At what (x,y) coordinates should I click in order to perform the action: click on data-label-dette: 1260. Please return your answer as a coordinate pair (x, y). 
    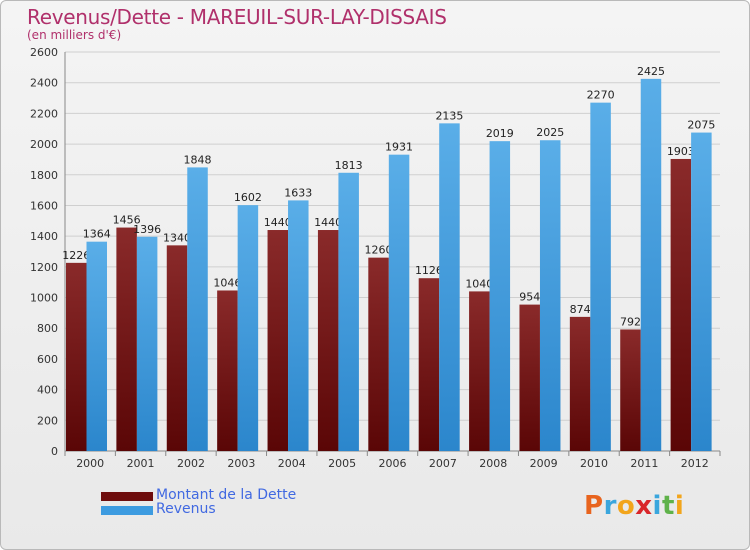
    Looking at the image, I should click on (379, 250).